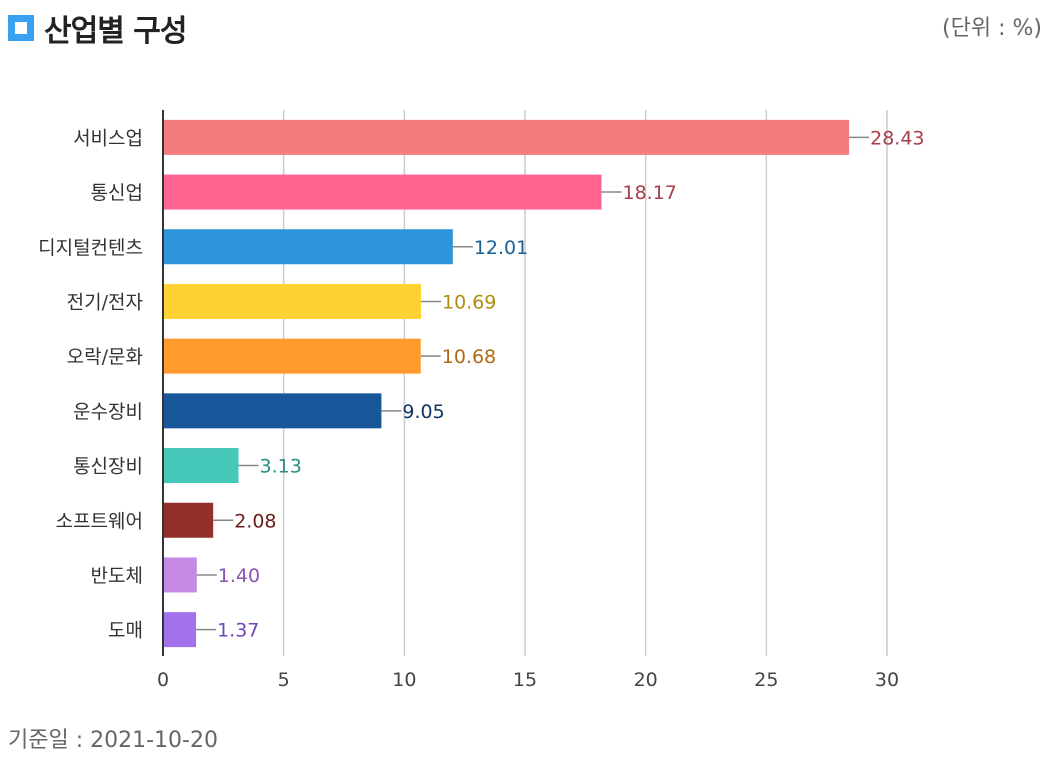  I want to click on data-label: 3.13, so click(281, 467).